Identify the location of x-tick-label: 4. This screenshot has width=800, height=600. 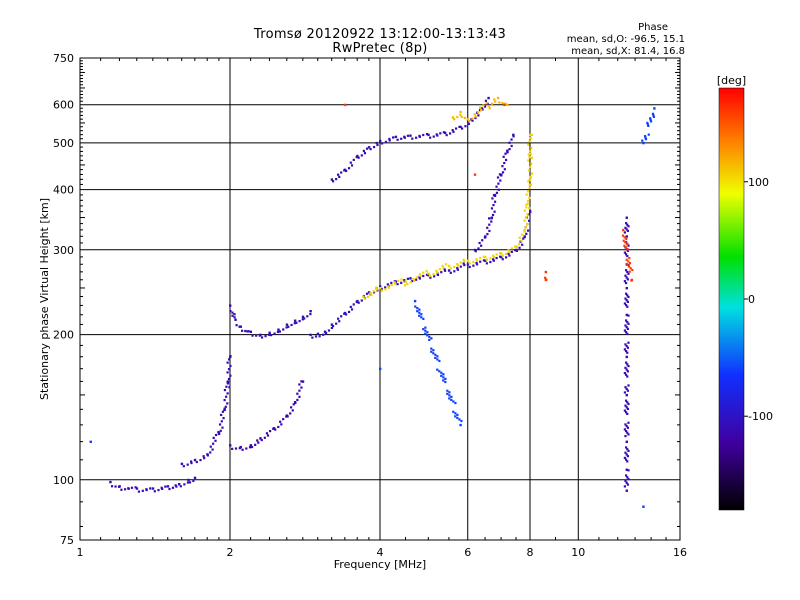
(380, 552).